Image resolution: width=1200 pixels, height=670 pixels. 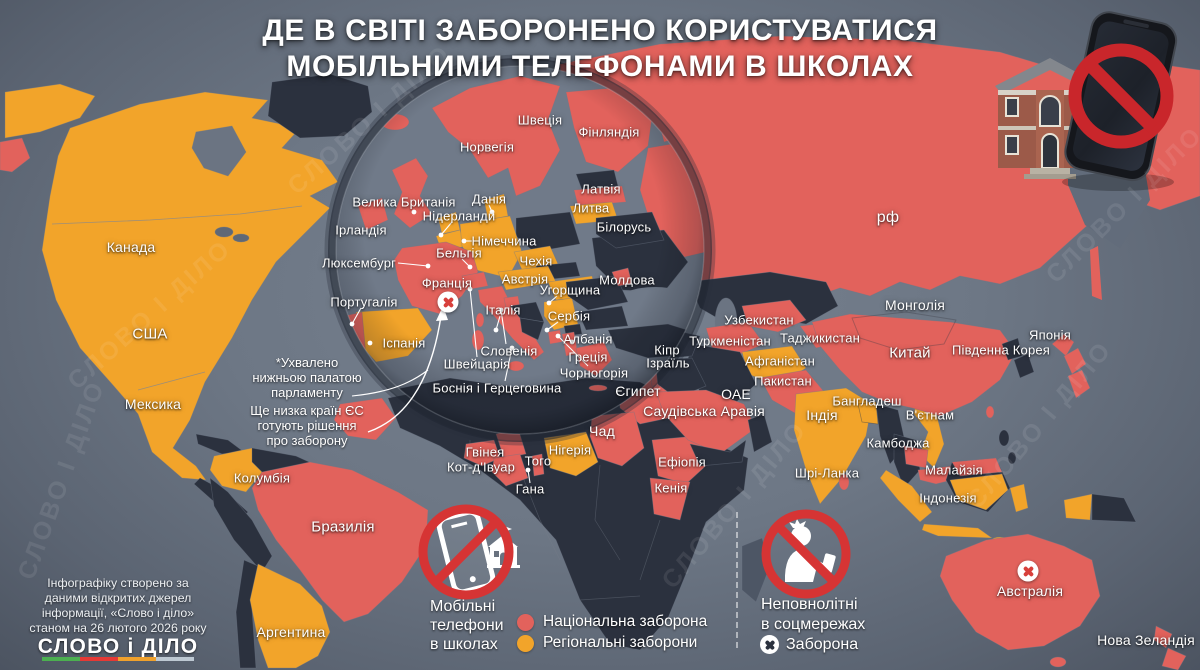 What do you see at coordinates (530, 489) in the screenshot?
I see `country-label: Гана` at bounding box center [530, 489].